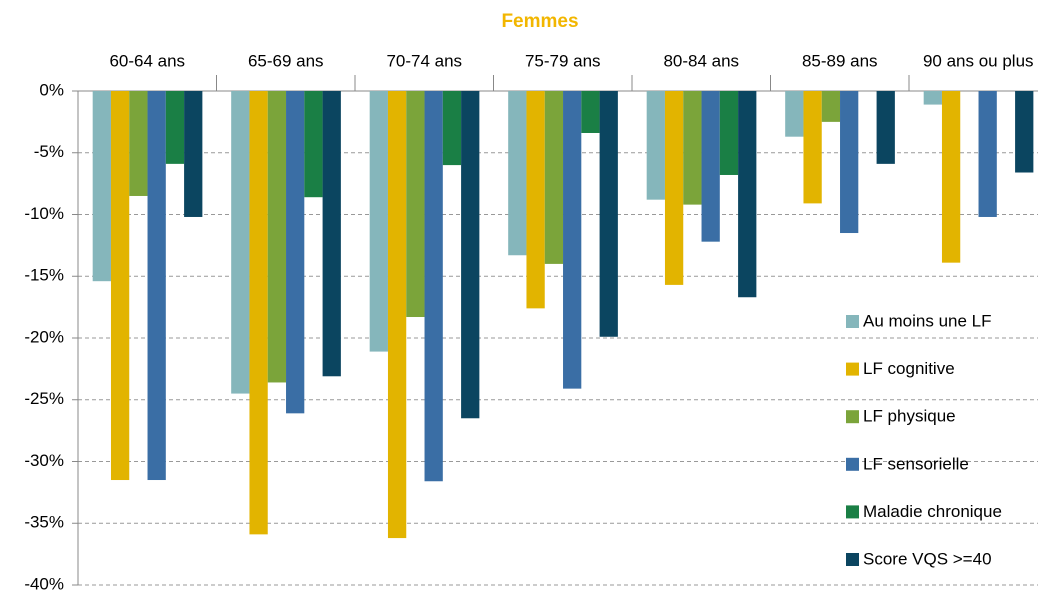  What do you see at coordinates (44, 460) in the screenshot?
I see `y-tick-label: -30%` at bounding box center [44, 460].